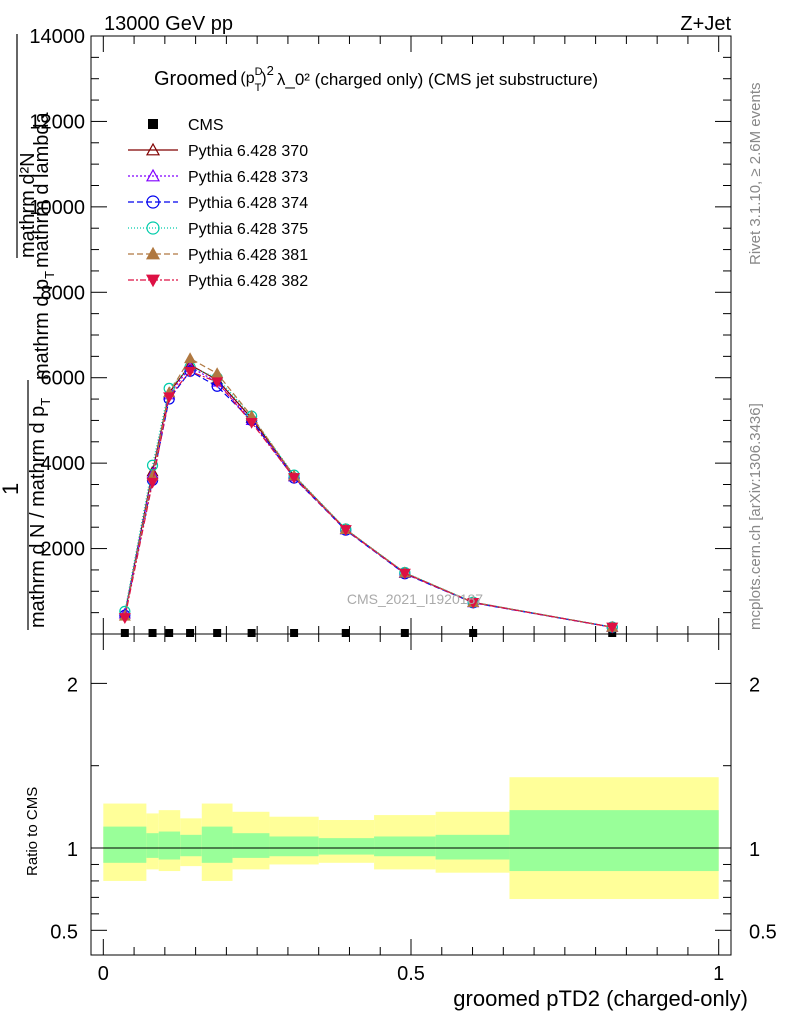  I want to click on legend-label: Pythia 6.428 370, so click(248, 151).